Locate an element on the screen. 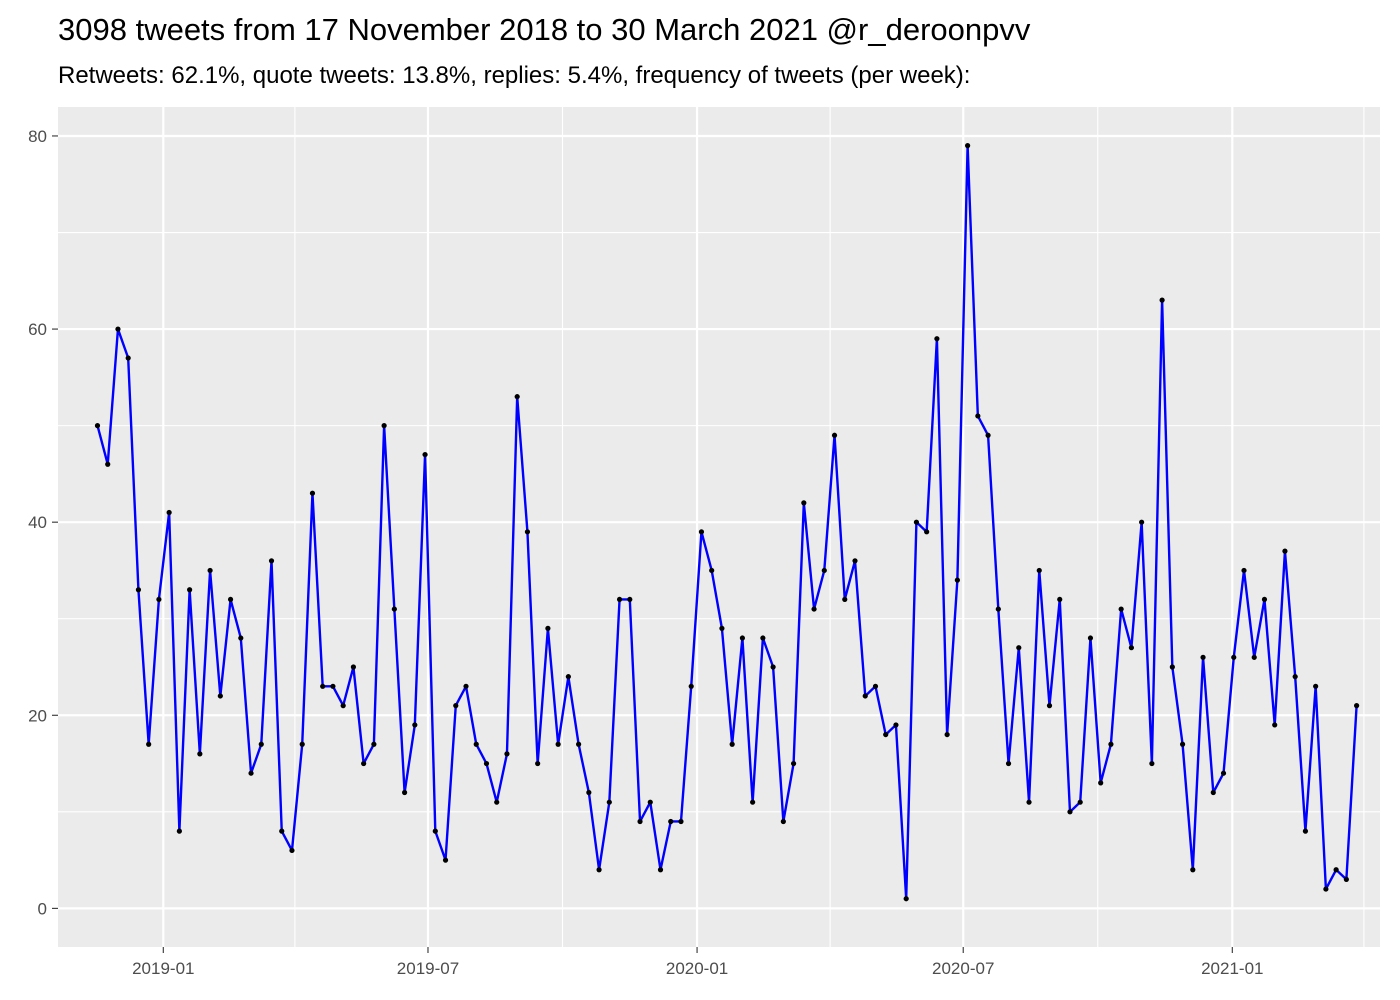  y-tick-label: 20 is located at coordinates (37, 715).